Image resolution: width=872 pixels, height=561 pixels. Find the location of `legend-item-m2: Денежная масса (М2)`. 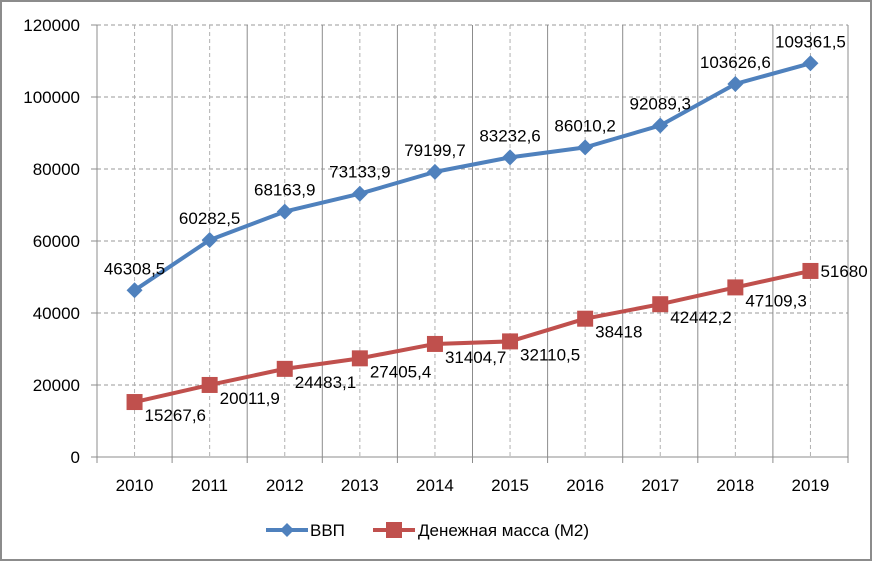

legend-item-m2: Денежная масса (М2) is located at coordinates (481, 530).